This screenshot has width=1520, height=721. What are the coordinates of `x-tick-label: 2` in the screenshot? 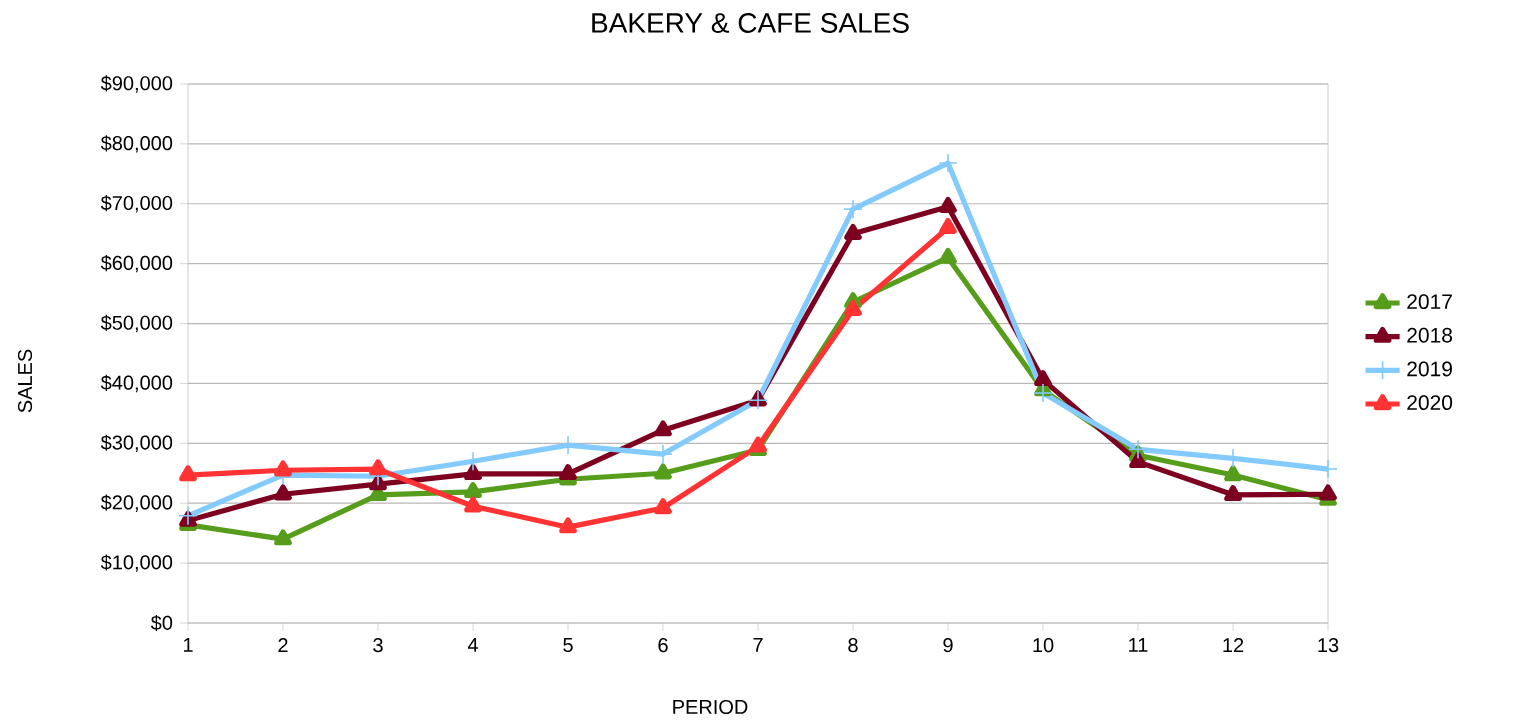 It's located at (283, 645).